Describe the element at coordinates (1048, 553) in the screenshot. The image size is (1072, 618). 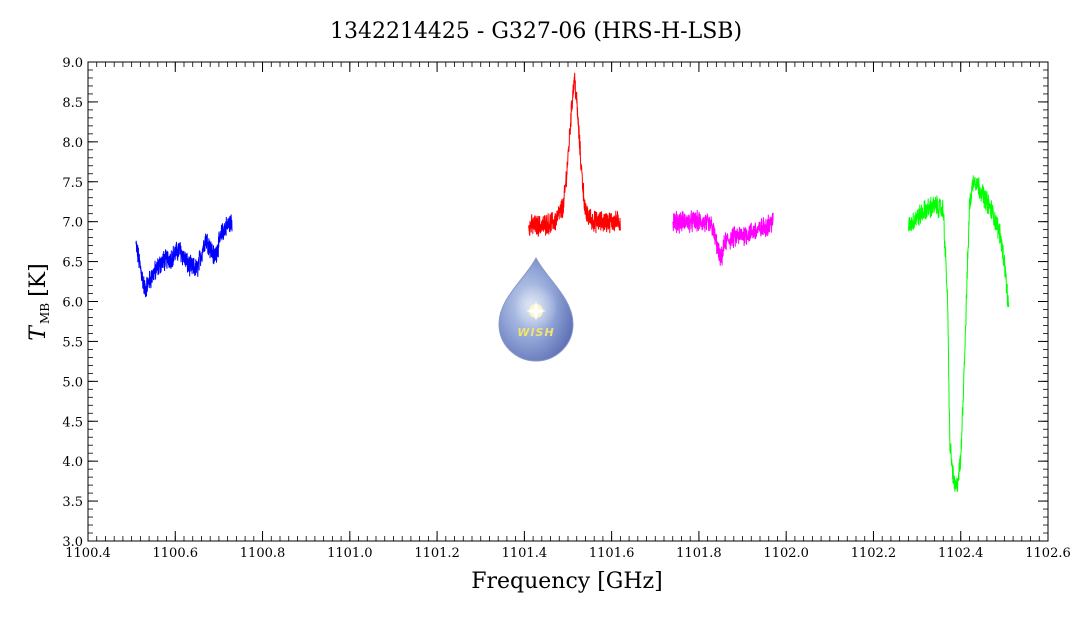
I see `x-tick-label: 1102.6` at that location.